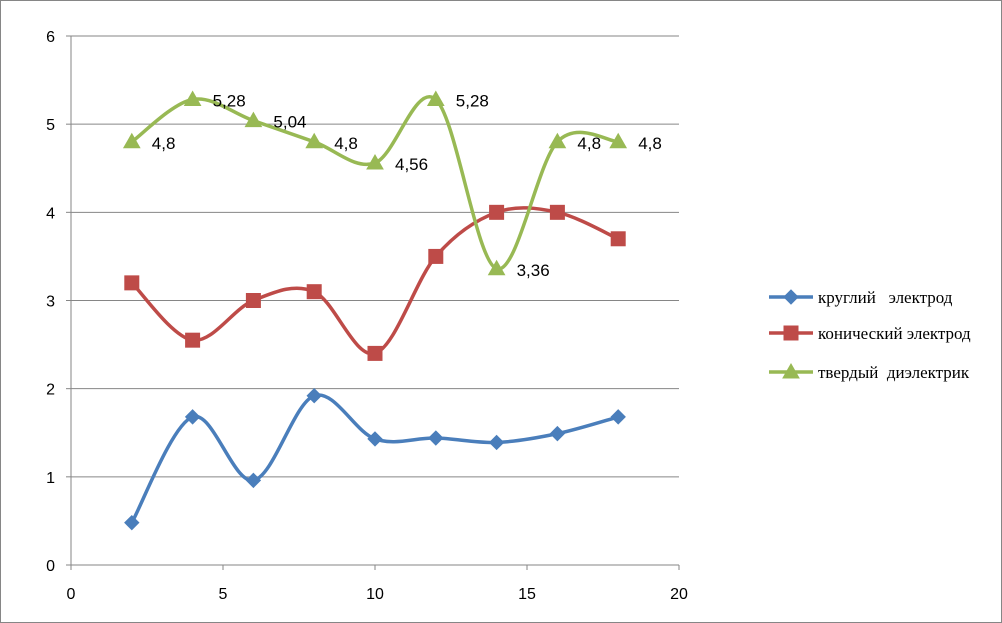  Describe the element at coordinates (791, 297) in the screenshot. I see `legend-diamond-marker` at that location.